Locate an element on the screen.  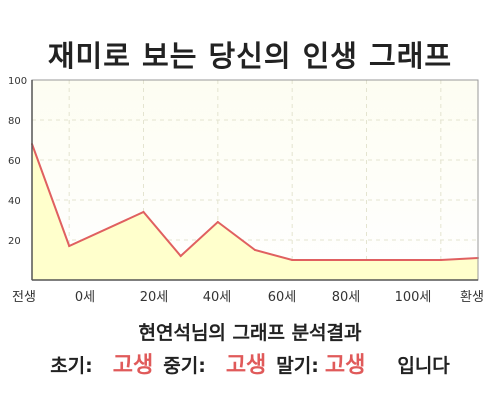
analysis-result: 초기: 고생 중기: 고생 말기: 고생 입니다 is located at coordinates (250, 363).